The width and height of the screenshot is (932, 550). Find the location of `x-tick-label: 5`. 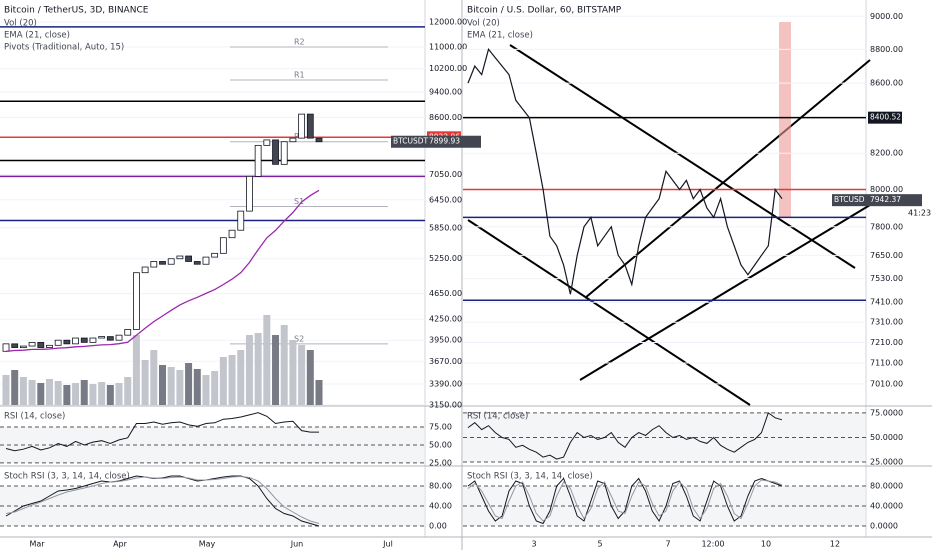

x-tick-label: 5 is located at coordinates (599, 544).